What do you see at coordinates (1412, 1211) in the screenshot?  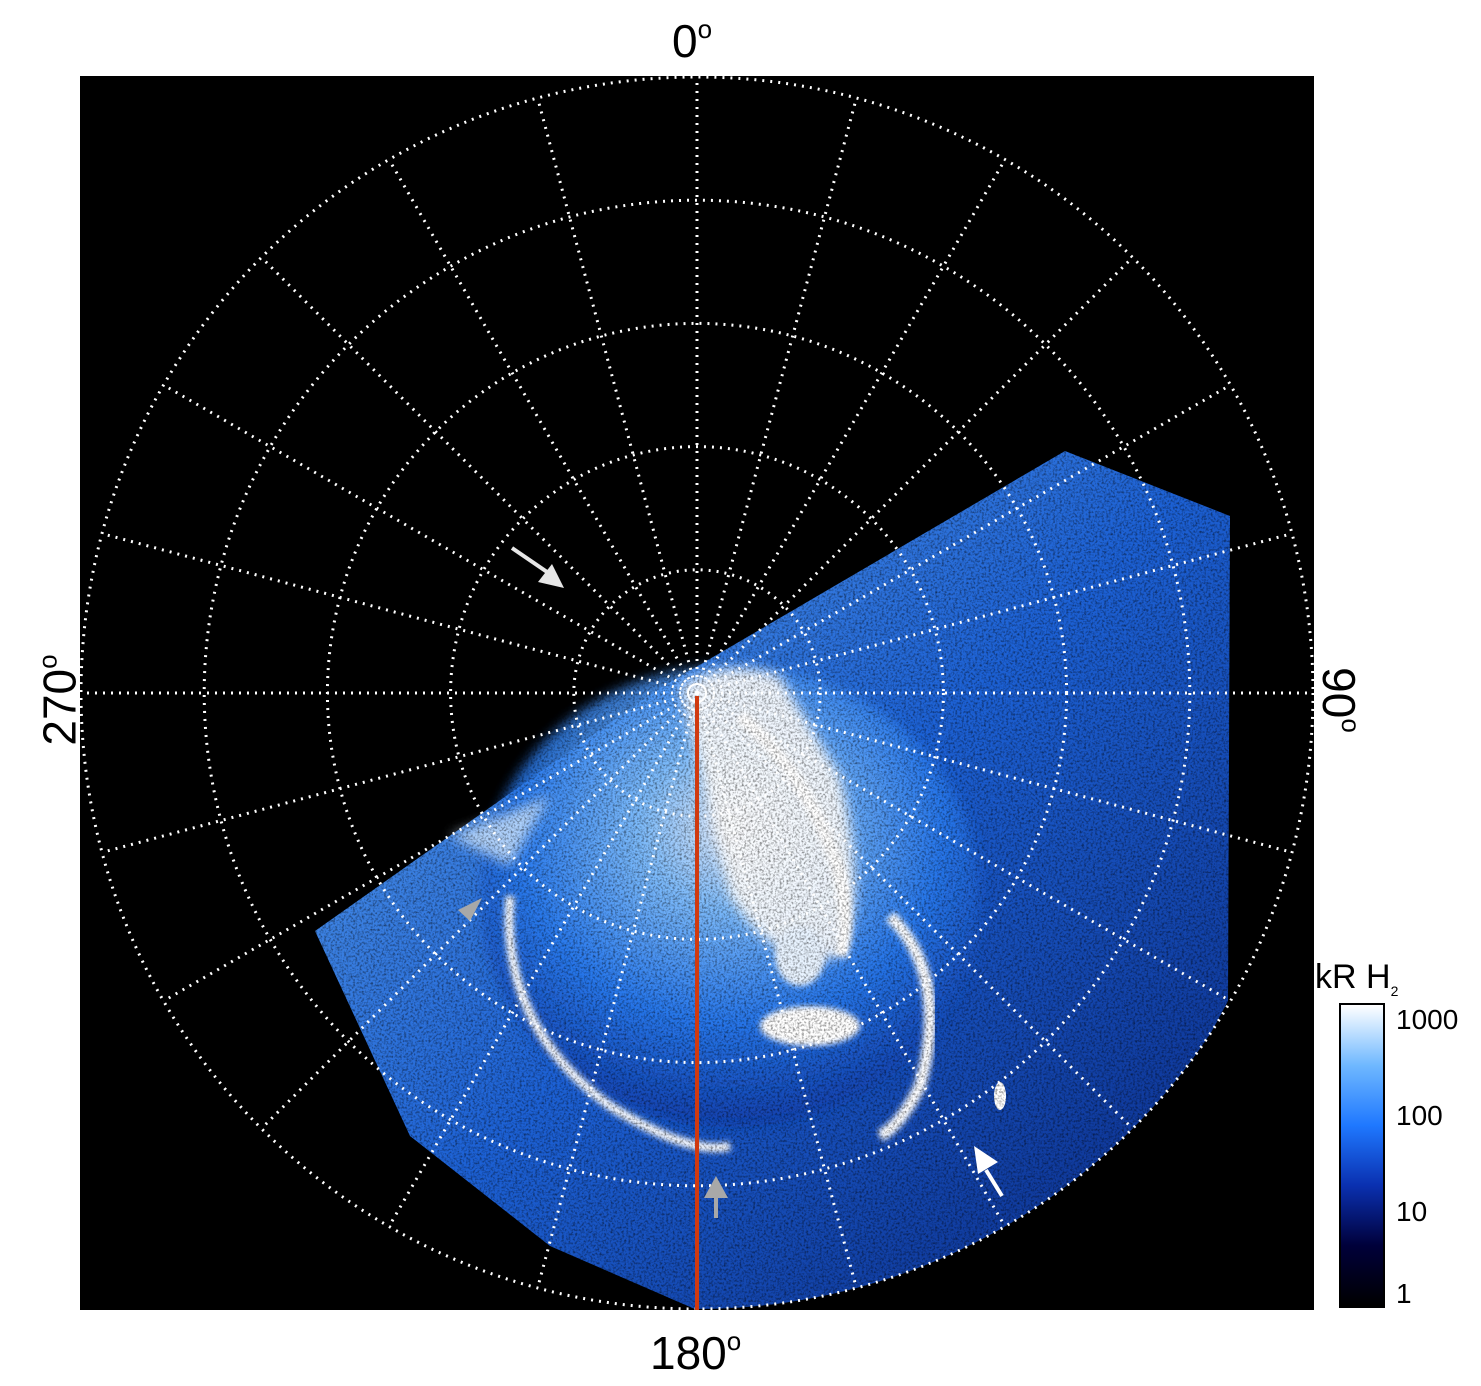 I see `colorbar-tick-10: 10` at bounding box center [1412, 1211].